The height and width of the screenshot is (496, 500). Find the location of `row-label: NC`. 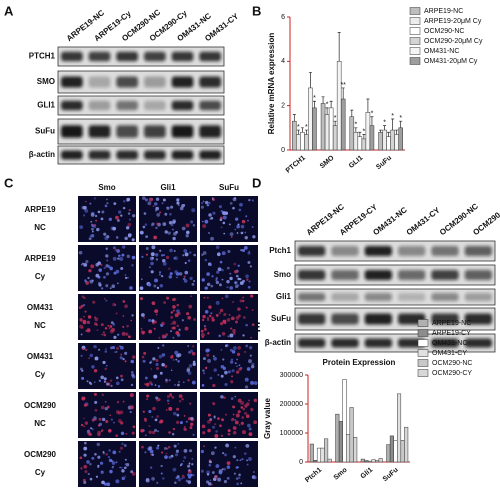

row-label: NC is located at coordinates (40, 423).